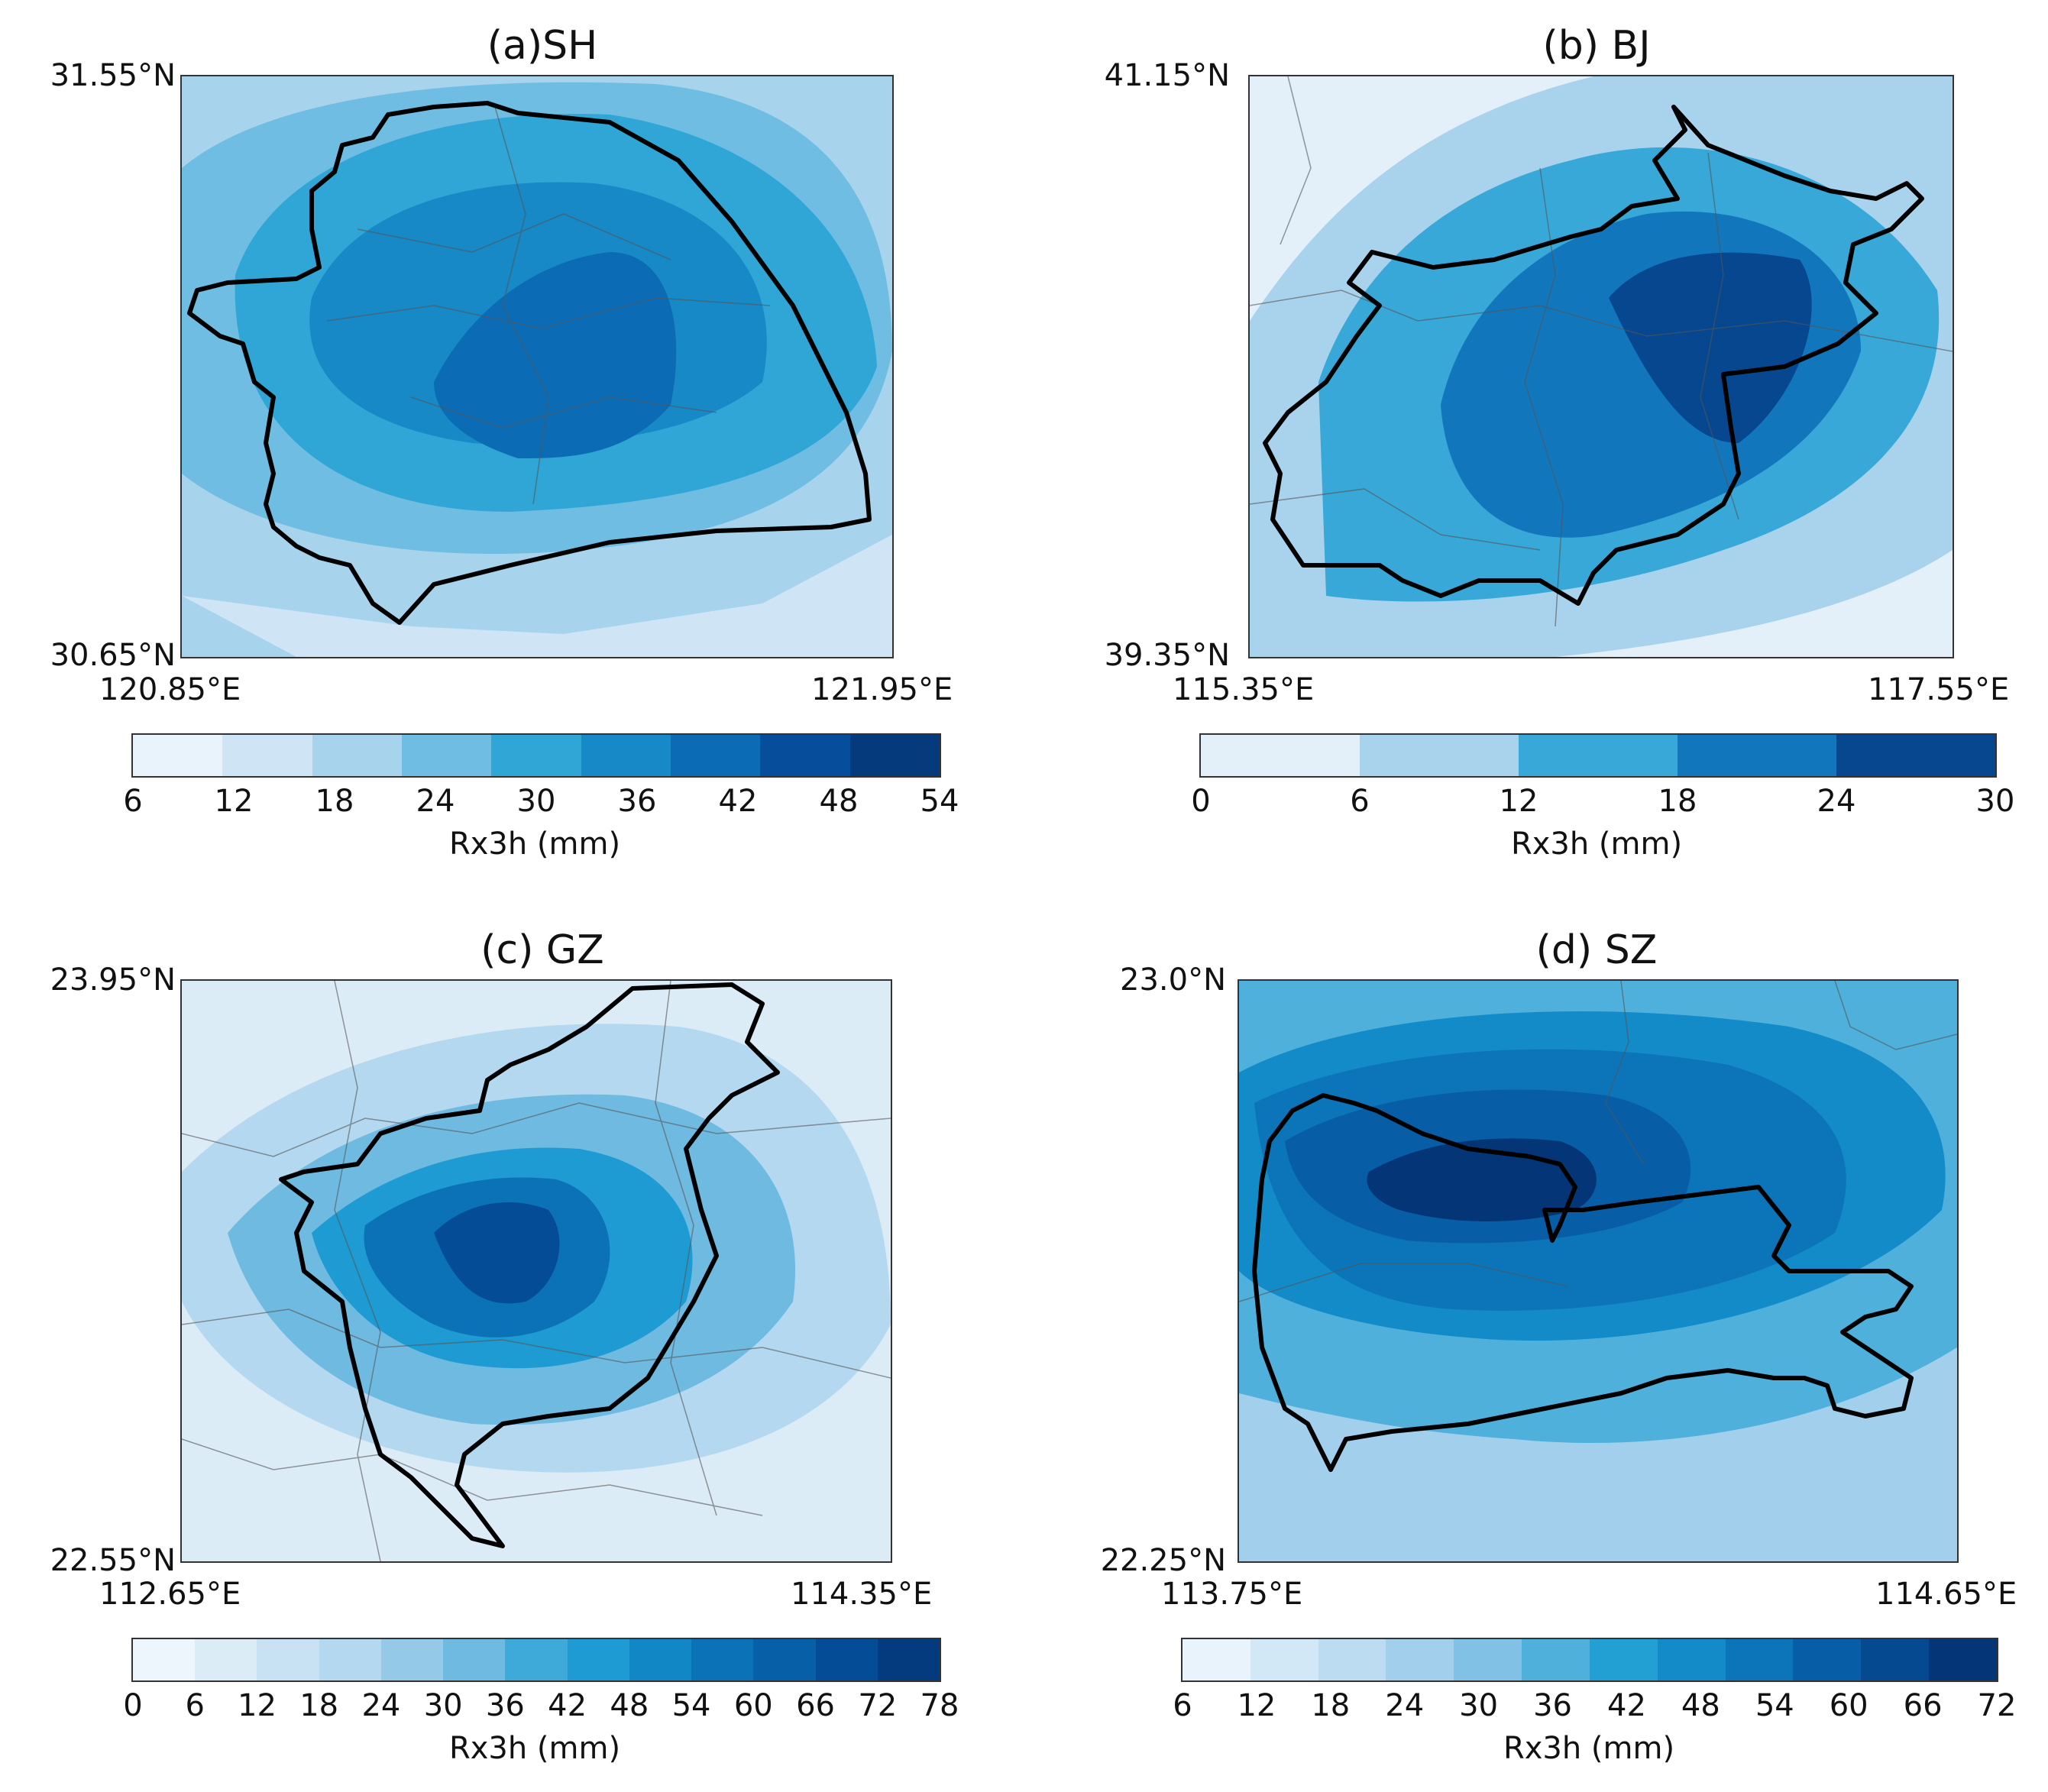  Describe the element at coordinates (170, 1595) in the screenshot. I see `lon-left-label: 112.65°E` at that location.